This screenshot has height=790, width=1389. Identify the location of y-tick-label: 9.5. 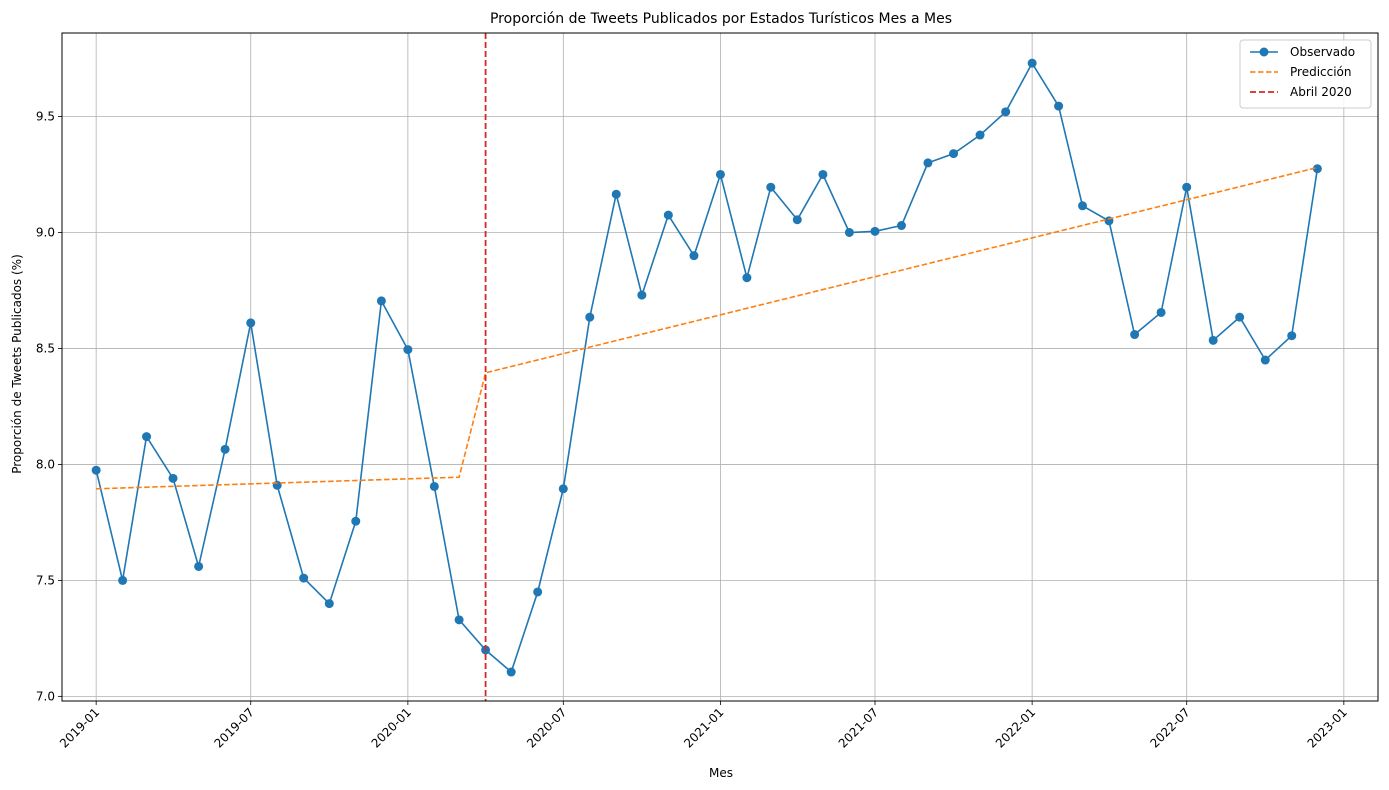
(45, 117).